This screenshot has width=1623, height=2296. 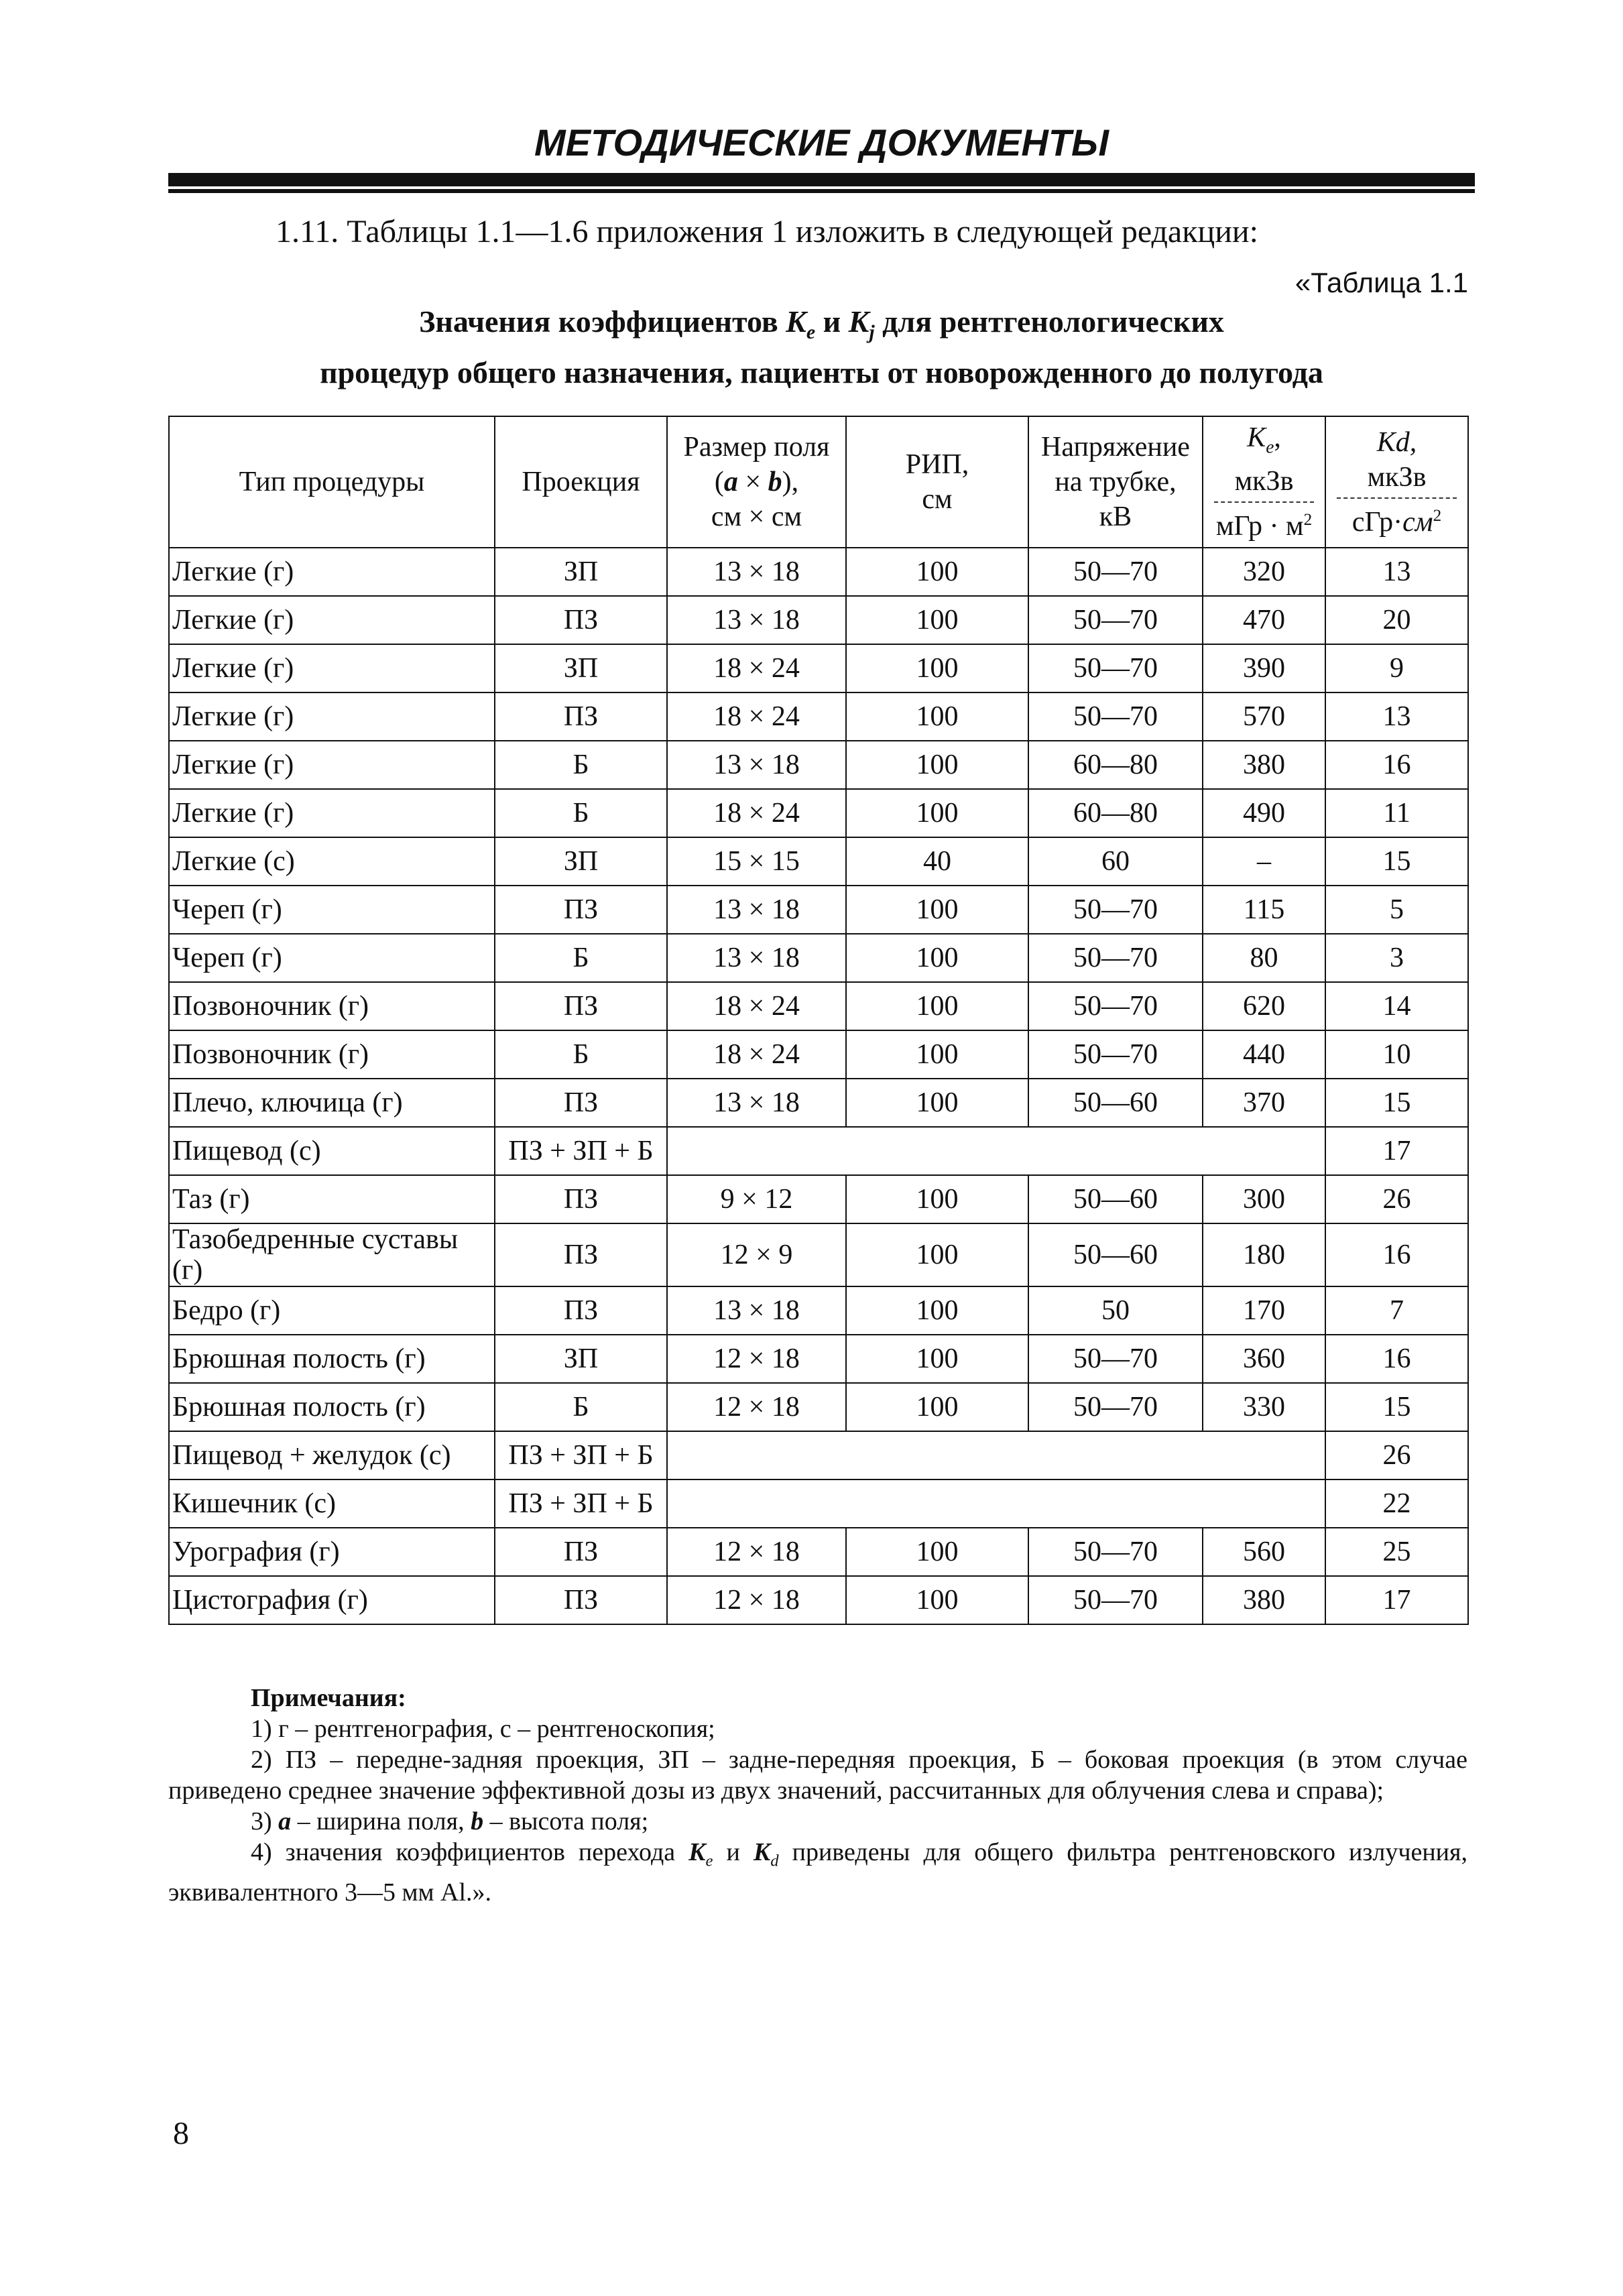 What do you see at coordinates (756, 482) in the screenshot?
I see `header-cell: Размер поля (a × b), см × см` at bounding box center [756, 482].